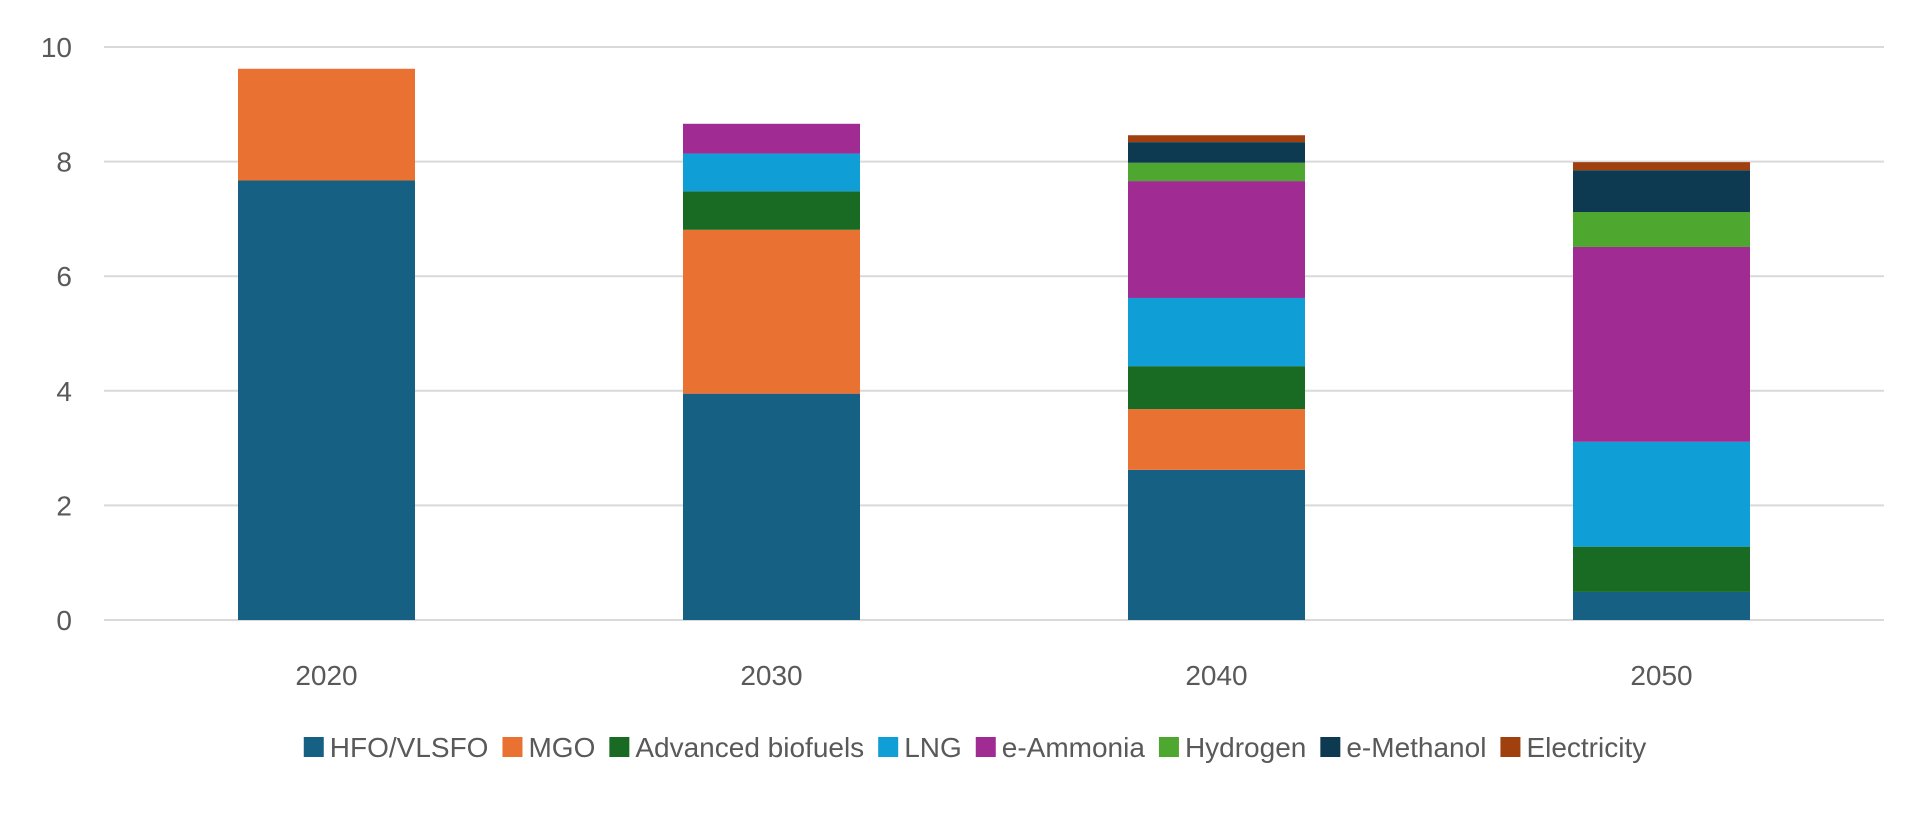 The width and height of the screenshot is (1920, 817). Describe the element at coordinates (1245, 747) in the screenshot. I see `legend-label: Hydrogen` at that location.